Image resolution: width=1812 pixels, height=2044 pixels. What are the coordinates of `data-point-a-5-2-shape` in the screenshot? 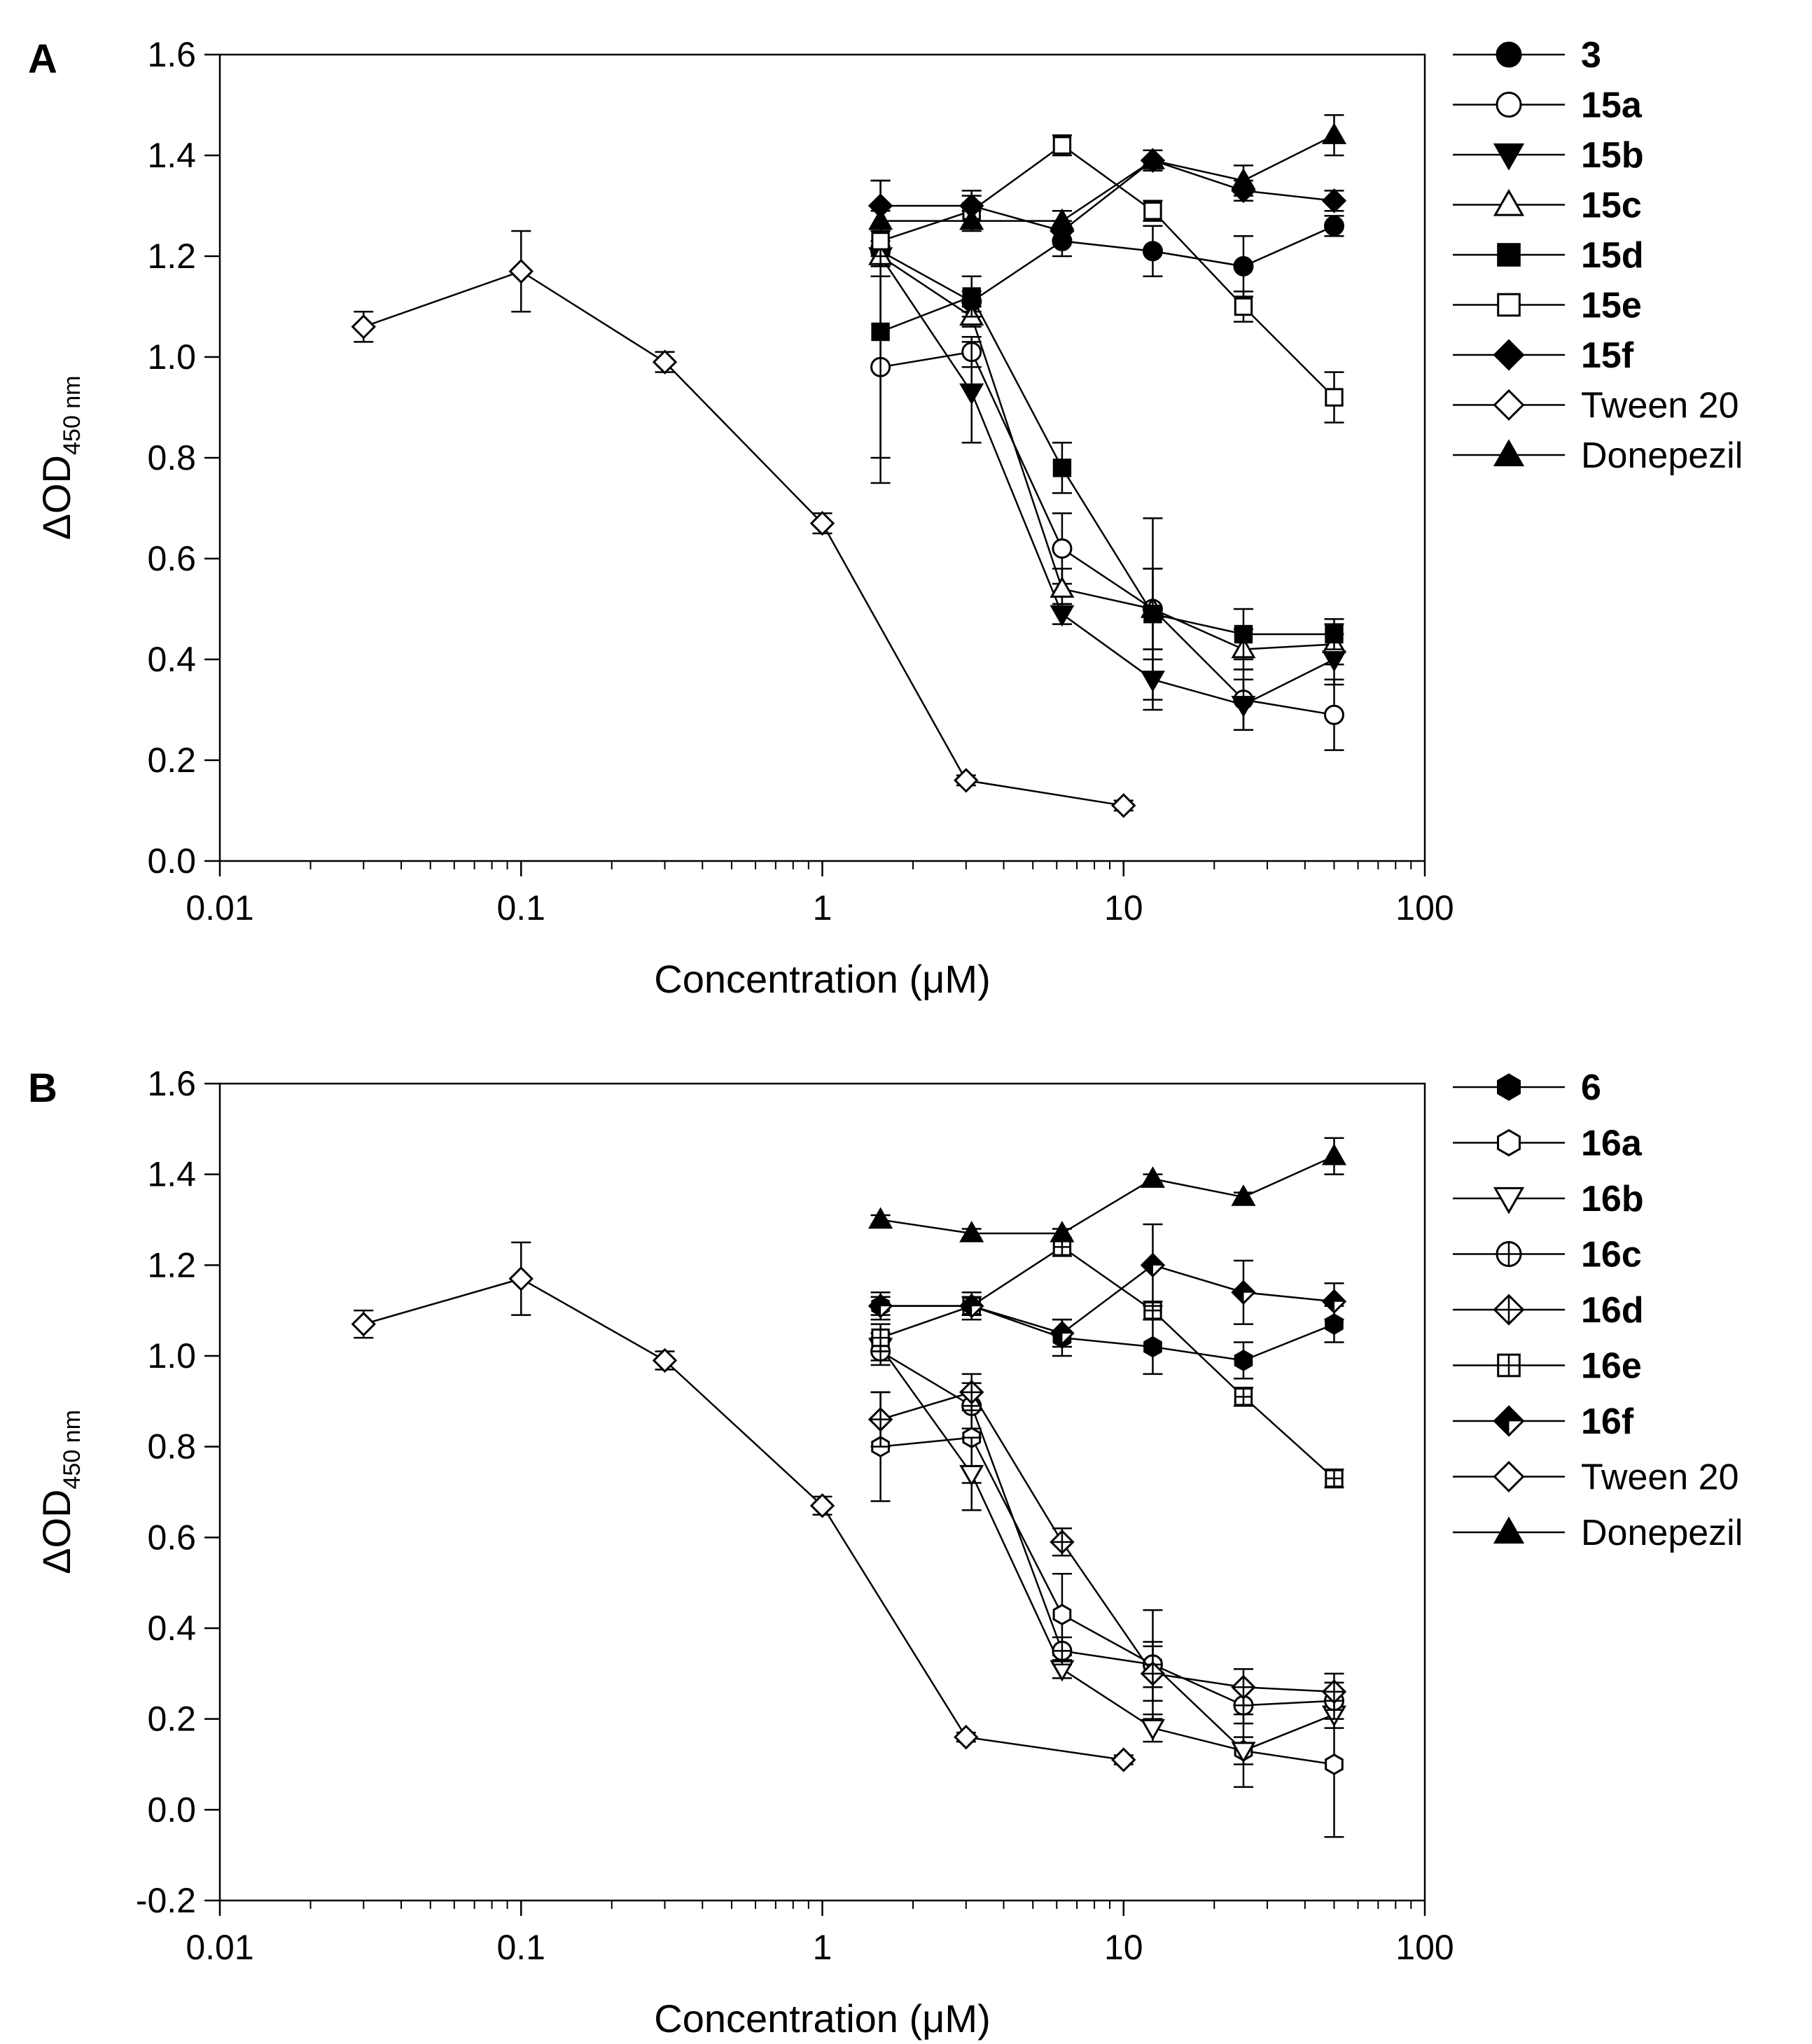 It's located at (1062, 145).